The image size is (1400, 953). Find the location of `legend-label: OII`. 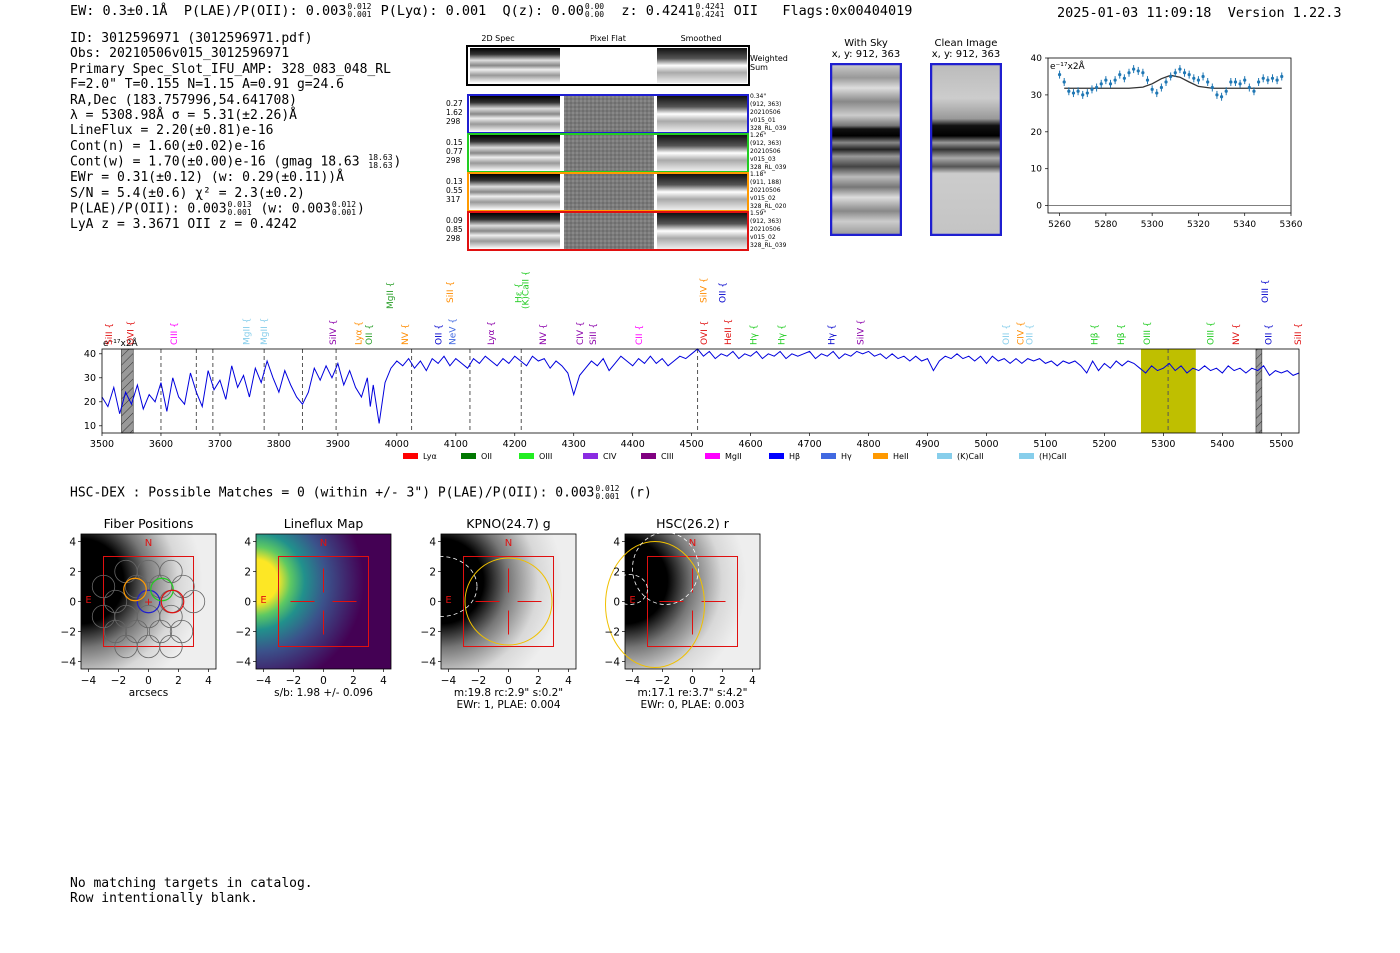

legend-label: OII is located at coordinates (486, 456).